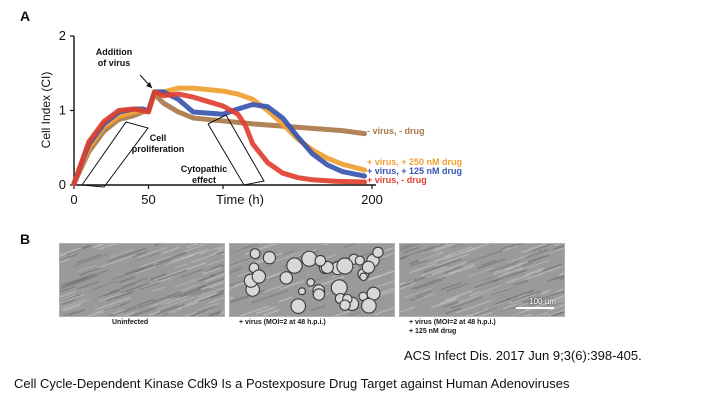 The image size is (709, 402). I want to click on caption-uninfected: Uninfected, so click(130, 322).